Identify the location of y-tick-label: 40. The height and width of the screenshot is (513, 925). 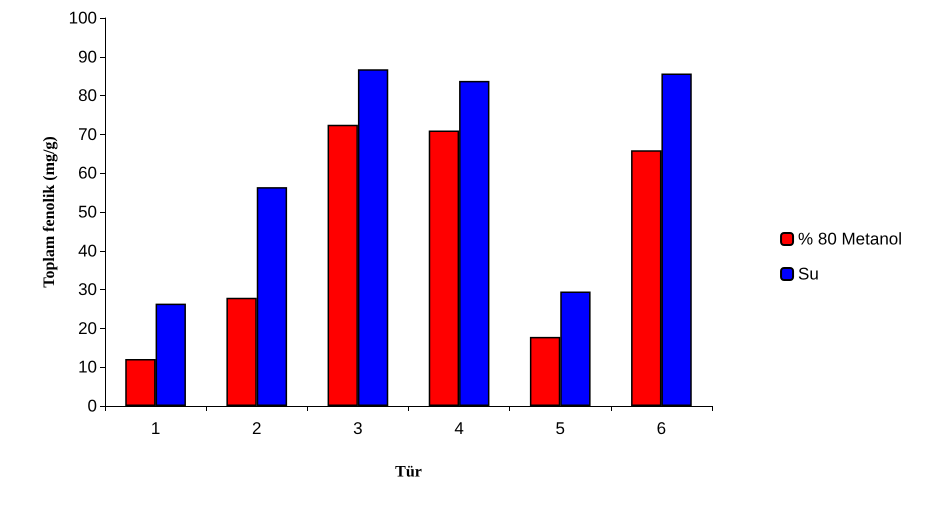
(87, 250).